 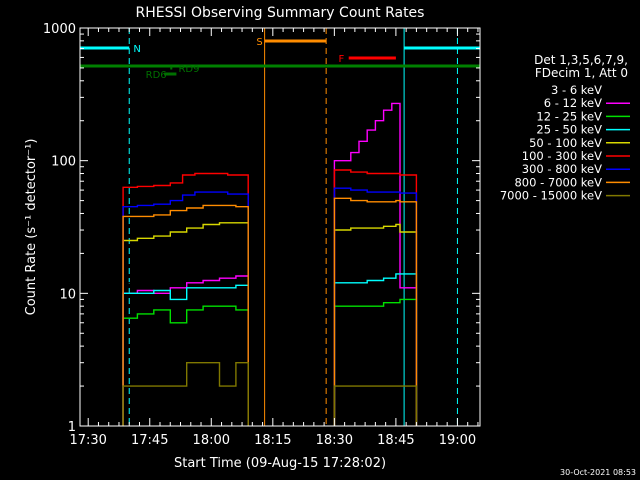 I want to click on chart-title: RHESSI Observing Summary Count Rates, so click(x=280, y=13).